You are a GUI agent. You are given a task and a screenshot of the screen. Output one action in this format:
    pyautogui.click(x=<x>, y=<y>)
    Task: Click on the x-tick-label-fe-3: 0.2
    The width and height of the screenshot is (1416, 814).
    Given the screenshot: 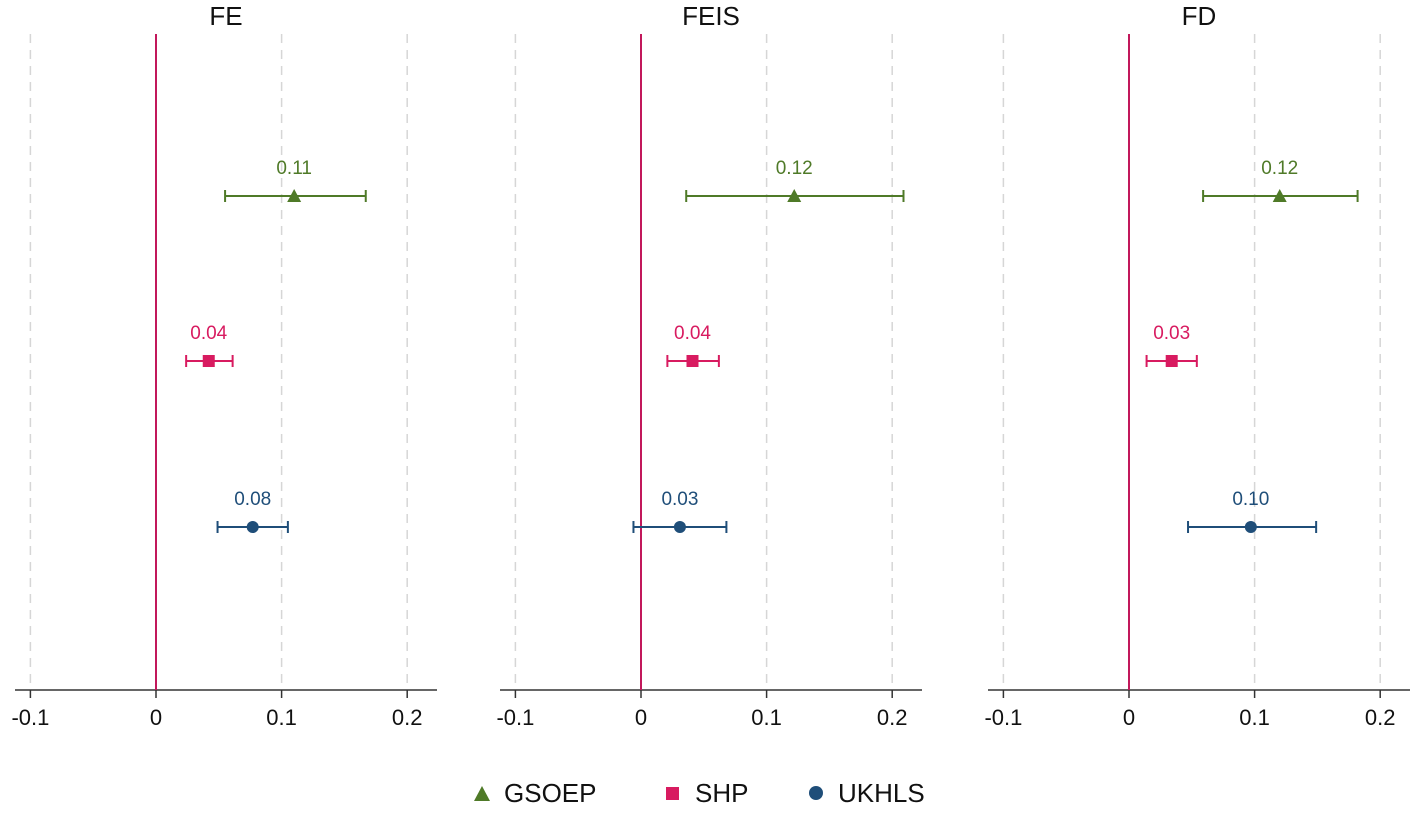 What is the action you would take?
    pyautogui.click(x=407, y=717)
    